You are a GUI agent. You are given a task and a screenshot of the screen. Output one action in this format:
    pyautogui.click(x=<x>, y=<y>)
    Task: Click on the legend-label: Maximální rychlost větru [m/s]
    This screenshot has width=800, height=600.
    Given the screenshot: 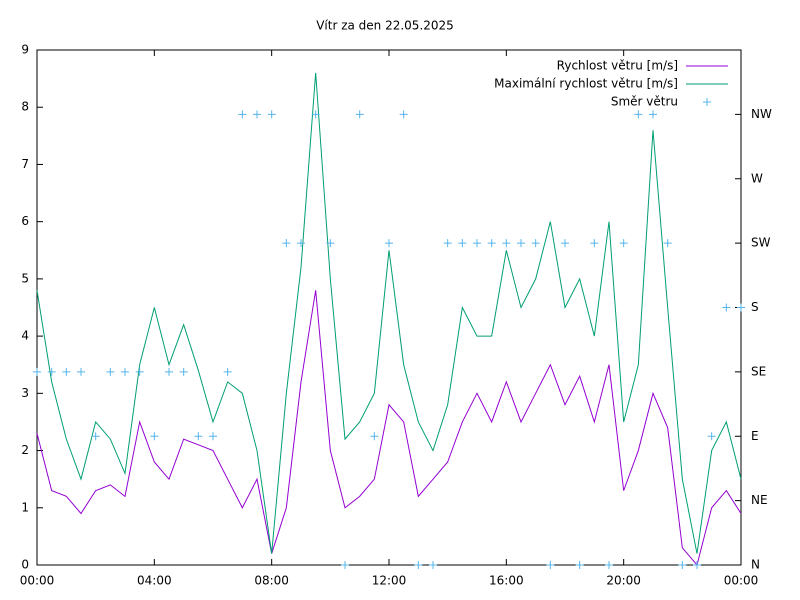 What is the action you would take?
    pyautogui.click(x=586, y=84)
    